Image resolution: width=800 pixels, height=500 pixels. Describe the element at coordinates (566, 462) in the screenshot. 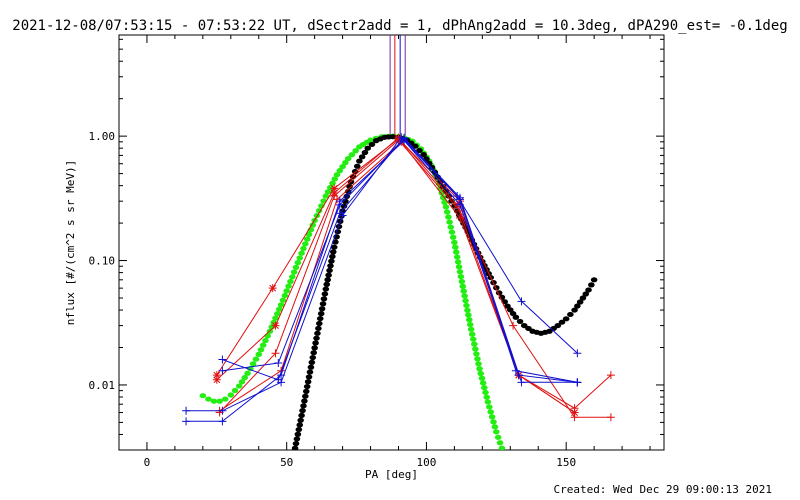

I see `x-tick-label: 150` at that location.